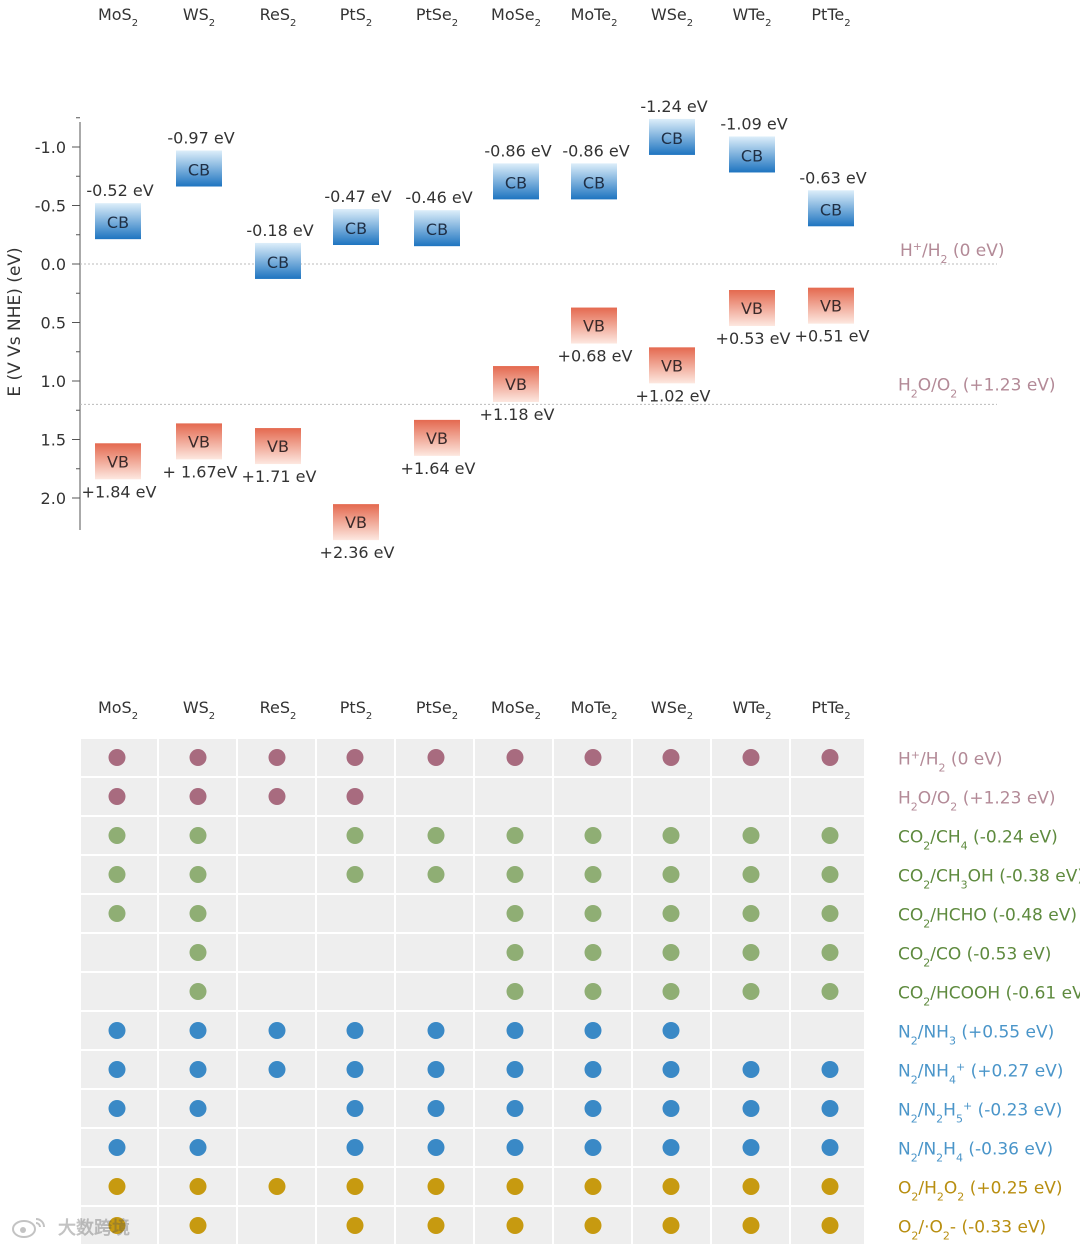  Describe the element at coordinates (595, 356) in the screenshot. I see `vb-value-label: +0.68 eV` at that location.